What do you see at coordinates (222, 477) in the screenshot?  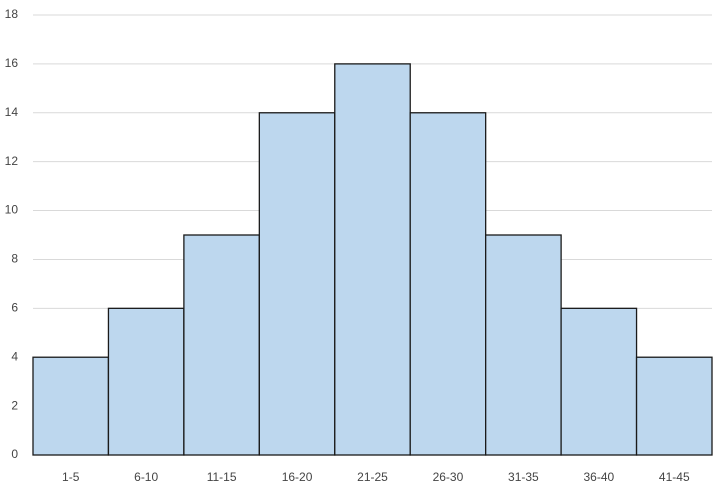 I see `x-tick-label: 11-15` at bounding box center [222, 477].